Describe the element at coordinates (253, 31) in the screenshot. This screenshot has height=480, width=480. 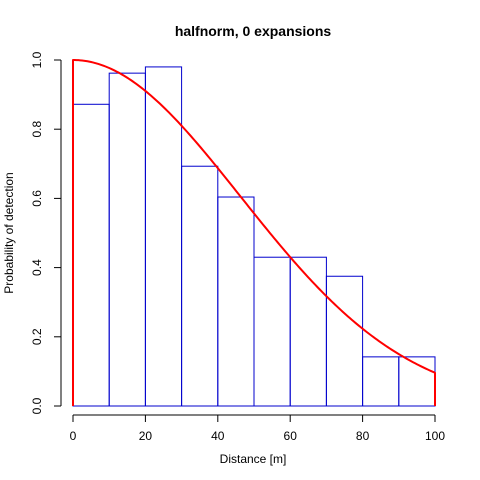
I see `chart-title: halfnorm, 0 expansions` at that location.